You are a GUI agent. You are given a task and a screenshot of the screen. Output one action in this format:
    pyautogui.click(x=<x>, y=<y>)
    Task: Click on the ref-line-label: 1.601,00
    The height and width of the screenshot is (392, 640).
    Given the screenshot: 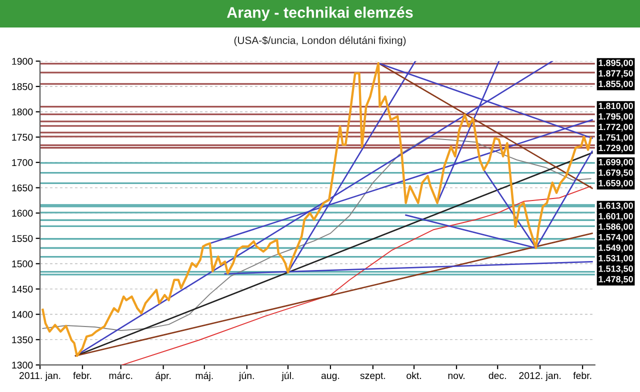 What is the action you would take?
    pyautogui.click(x=615, y=217)
    